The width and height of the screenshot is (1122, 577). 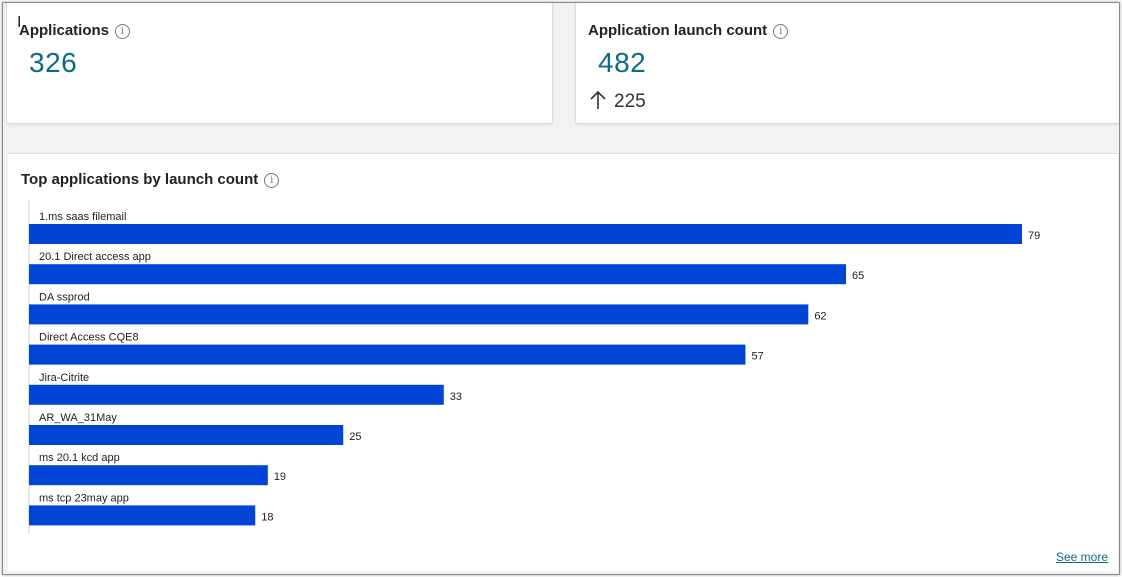 What do you see at coordinates (622, 62) in the screenshot?
I see `launch-count-value: 482` at bounding box center [622, 62].